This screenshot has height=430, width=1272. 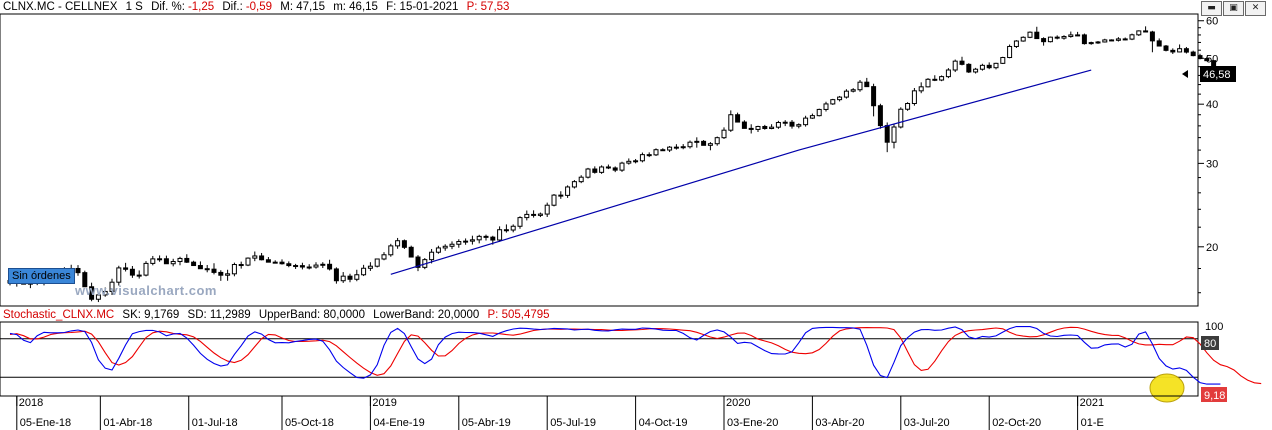 What do you see at coordinates (1214, 396) in the screenshot?
I see `indicator-value-tag: 9,18` at bounding box center [1214, 396].